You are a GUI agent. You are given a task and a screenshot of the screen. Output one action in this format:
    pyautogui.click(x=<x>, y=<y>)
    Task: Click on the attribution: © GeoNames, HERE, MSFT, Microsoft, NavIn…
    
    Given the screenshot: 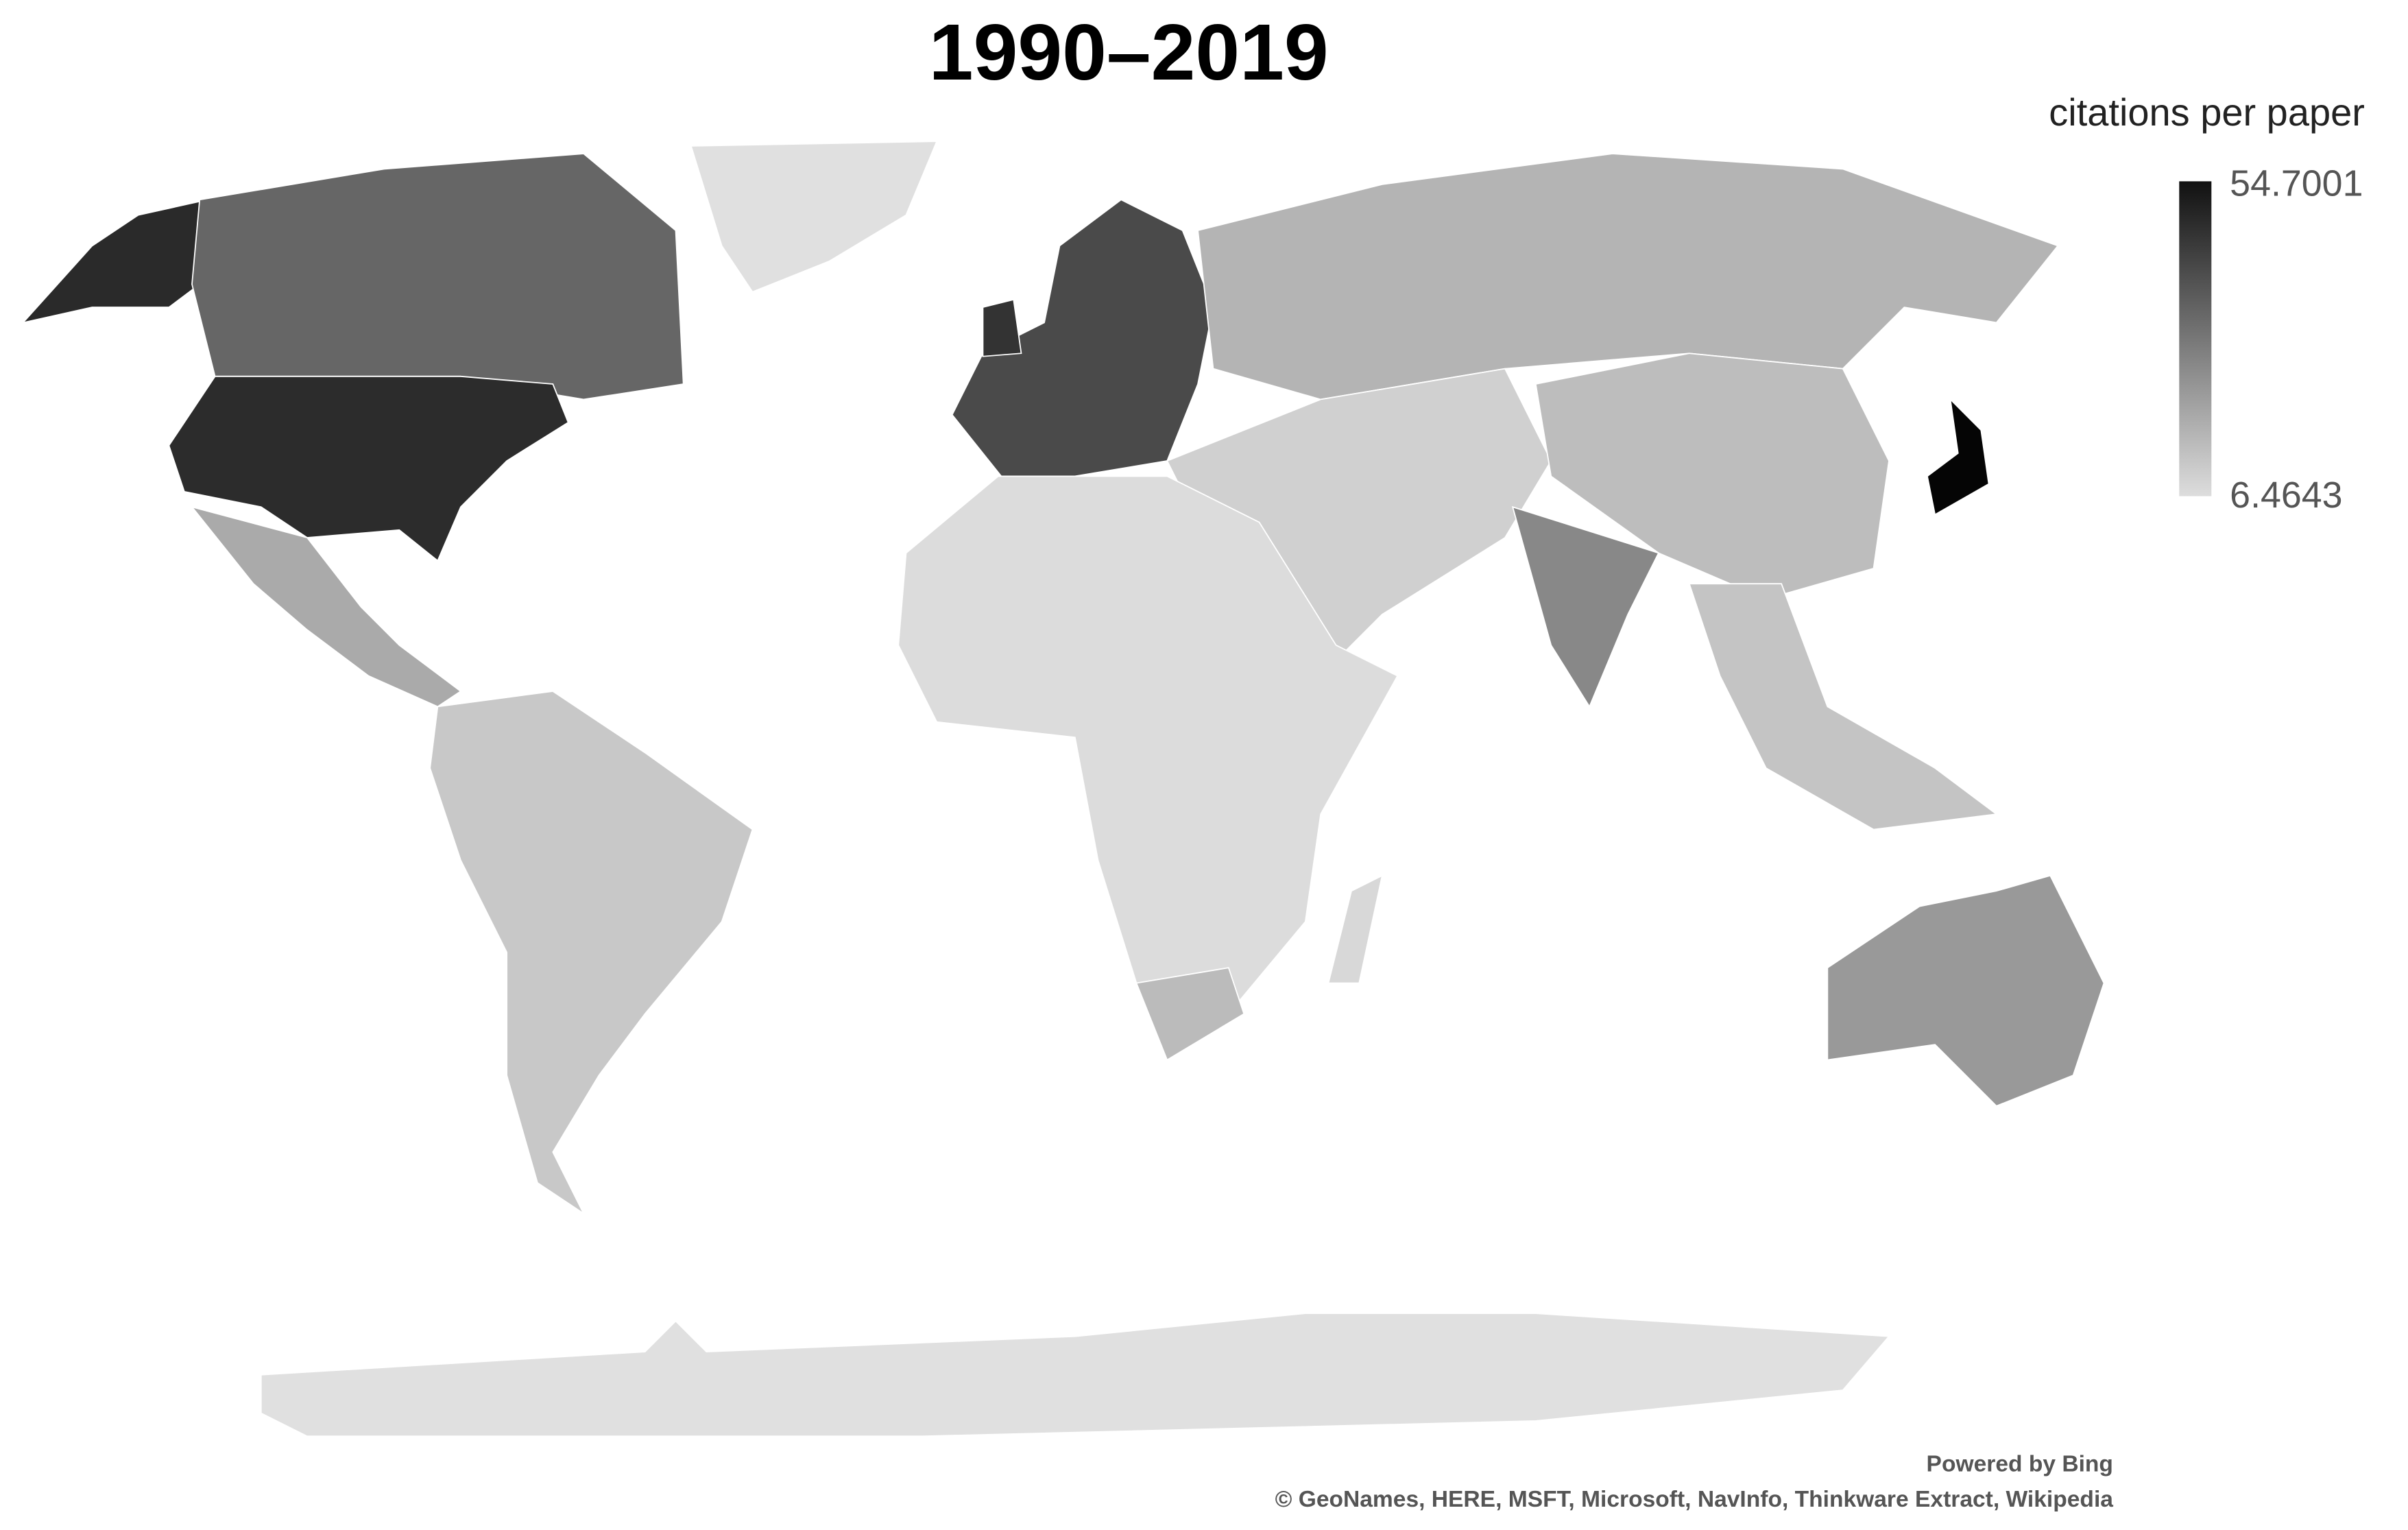 What is the action you would take?
    pyautogui.click(x=1694, y=1499)
    